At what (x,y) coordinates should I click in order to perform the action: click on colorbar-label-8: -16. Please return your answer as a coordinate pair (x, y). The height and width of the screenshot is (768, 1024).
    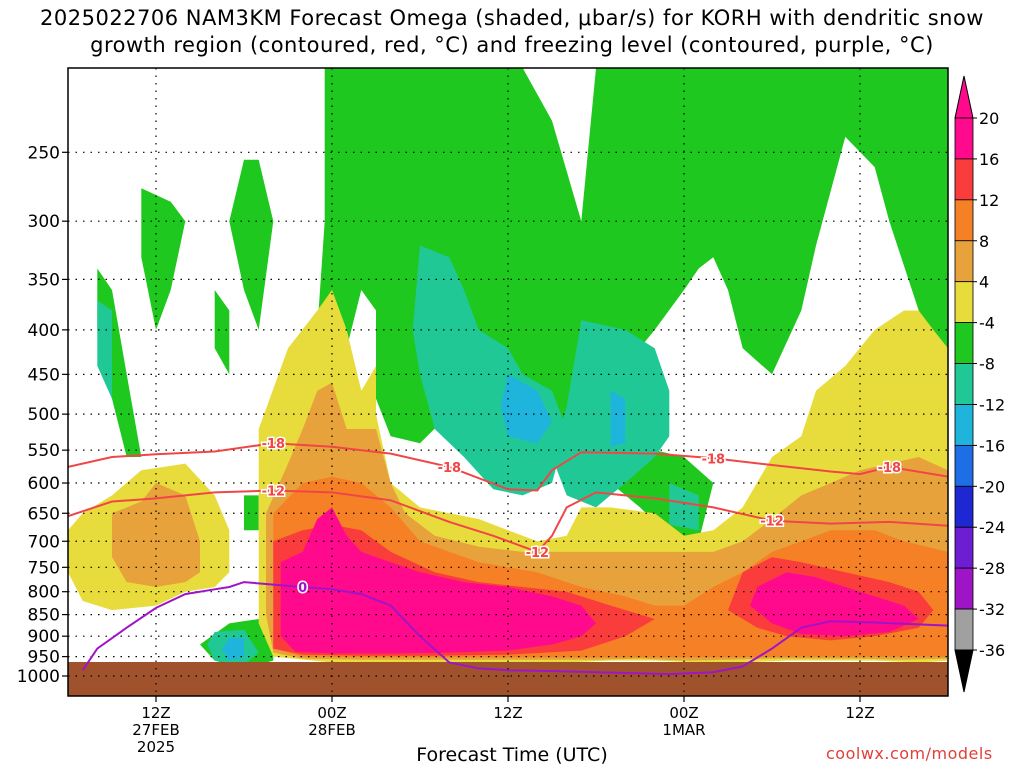
    Looking at the image, I should click on (992, 445).